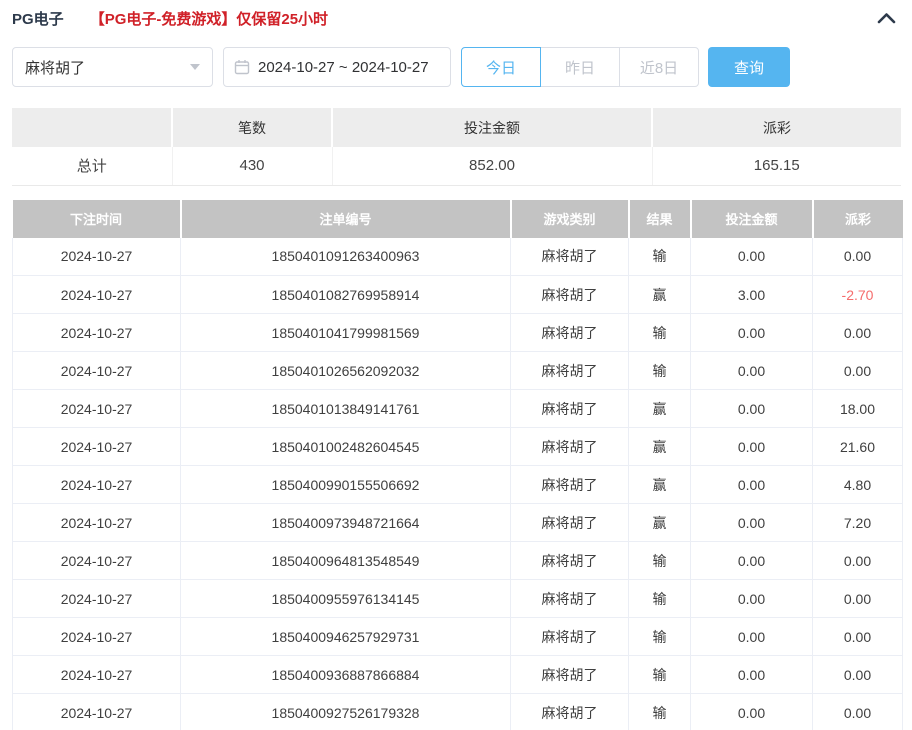 The width and height of the screenshot is (912, 730). What do you see at coordinates (659, 67) in the screenshot?
I see `last-8-days-button: 近8日` at bounding box center [659, 67].